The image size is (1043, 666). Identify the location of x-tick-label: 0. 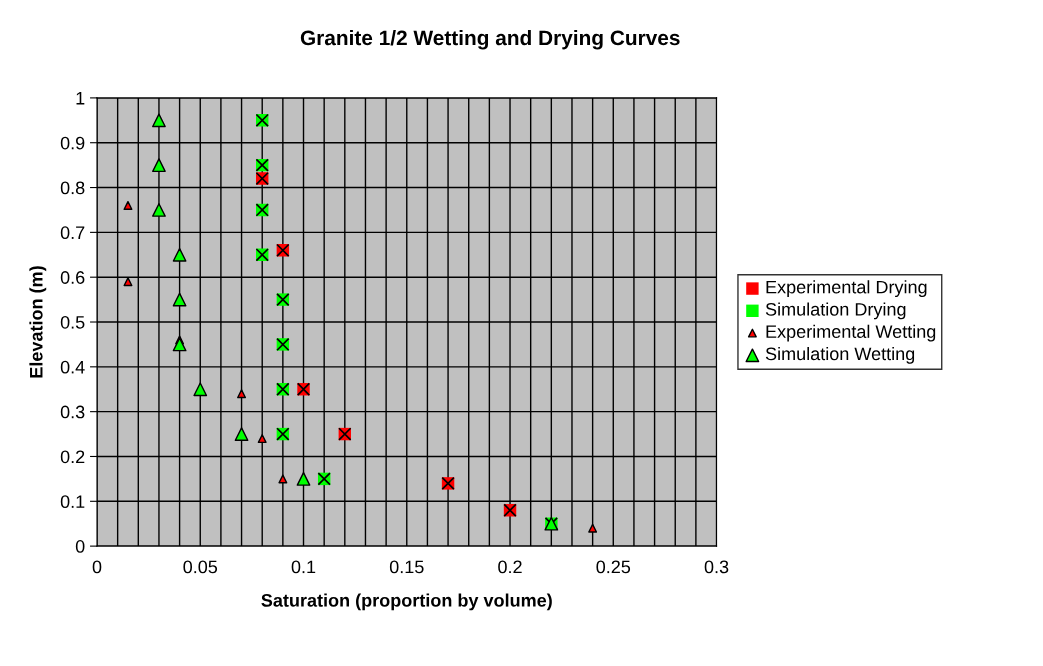
(97, 567).